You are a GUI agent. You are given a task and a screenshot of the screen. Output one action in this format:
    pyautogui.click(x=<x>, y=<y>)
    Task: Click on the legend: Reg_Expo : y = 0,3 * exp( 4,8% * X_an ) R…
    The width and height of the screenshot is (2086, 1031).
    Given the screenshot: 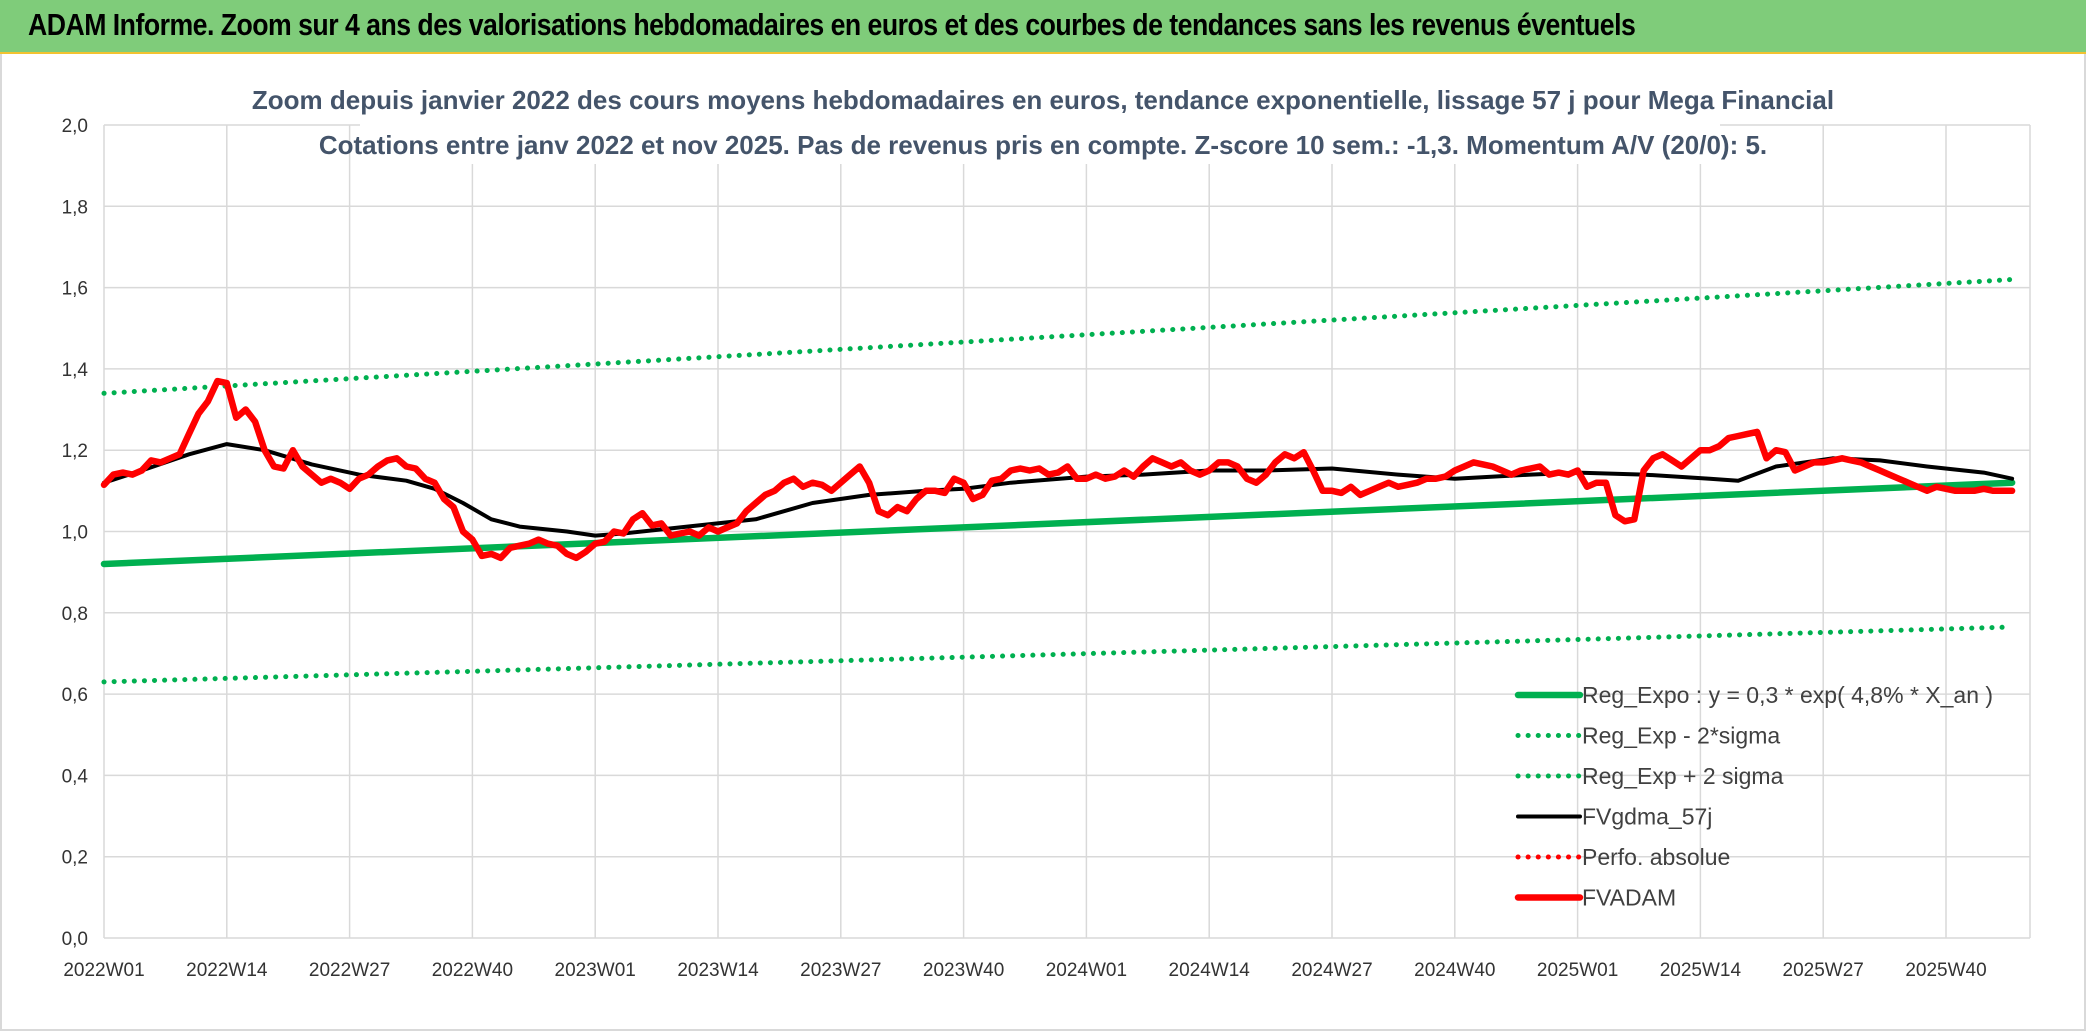 What is the action you would take?
    pyautogui.click(x=1753, y=796)
    